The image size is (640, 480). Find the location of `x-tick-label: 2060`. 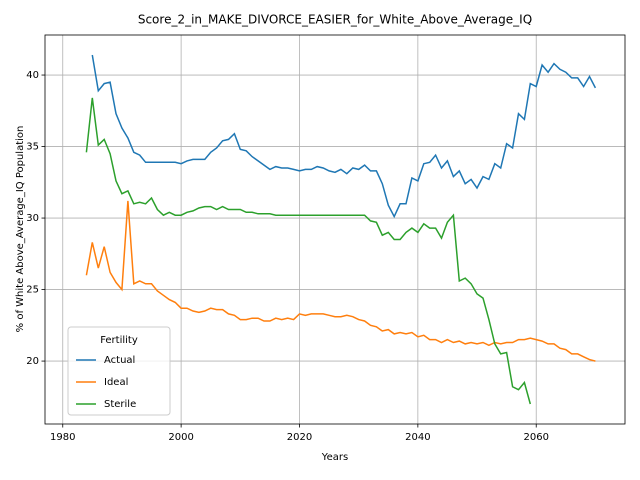

x-tick-label: 2060 is located at coordinates (535, 437).